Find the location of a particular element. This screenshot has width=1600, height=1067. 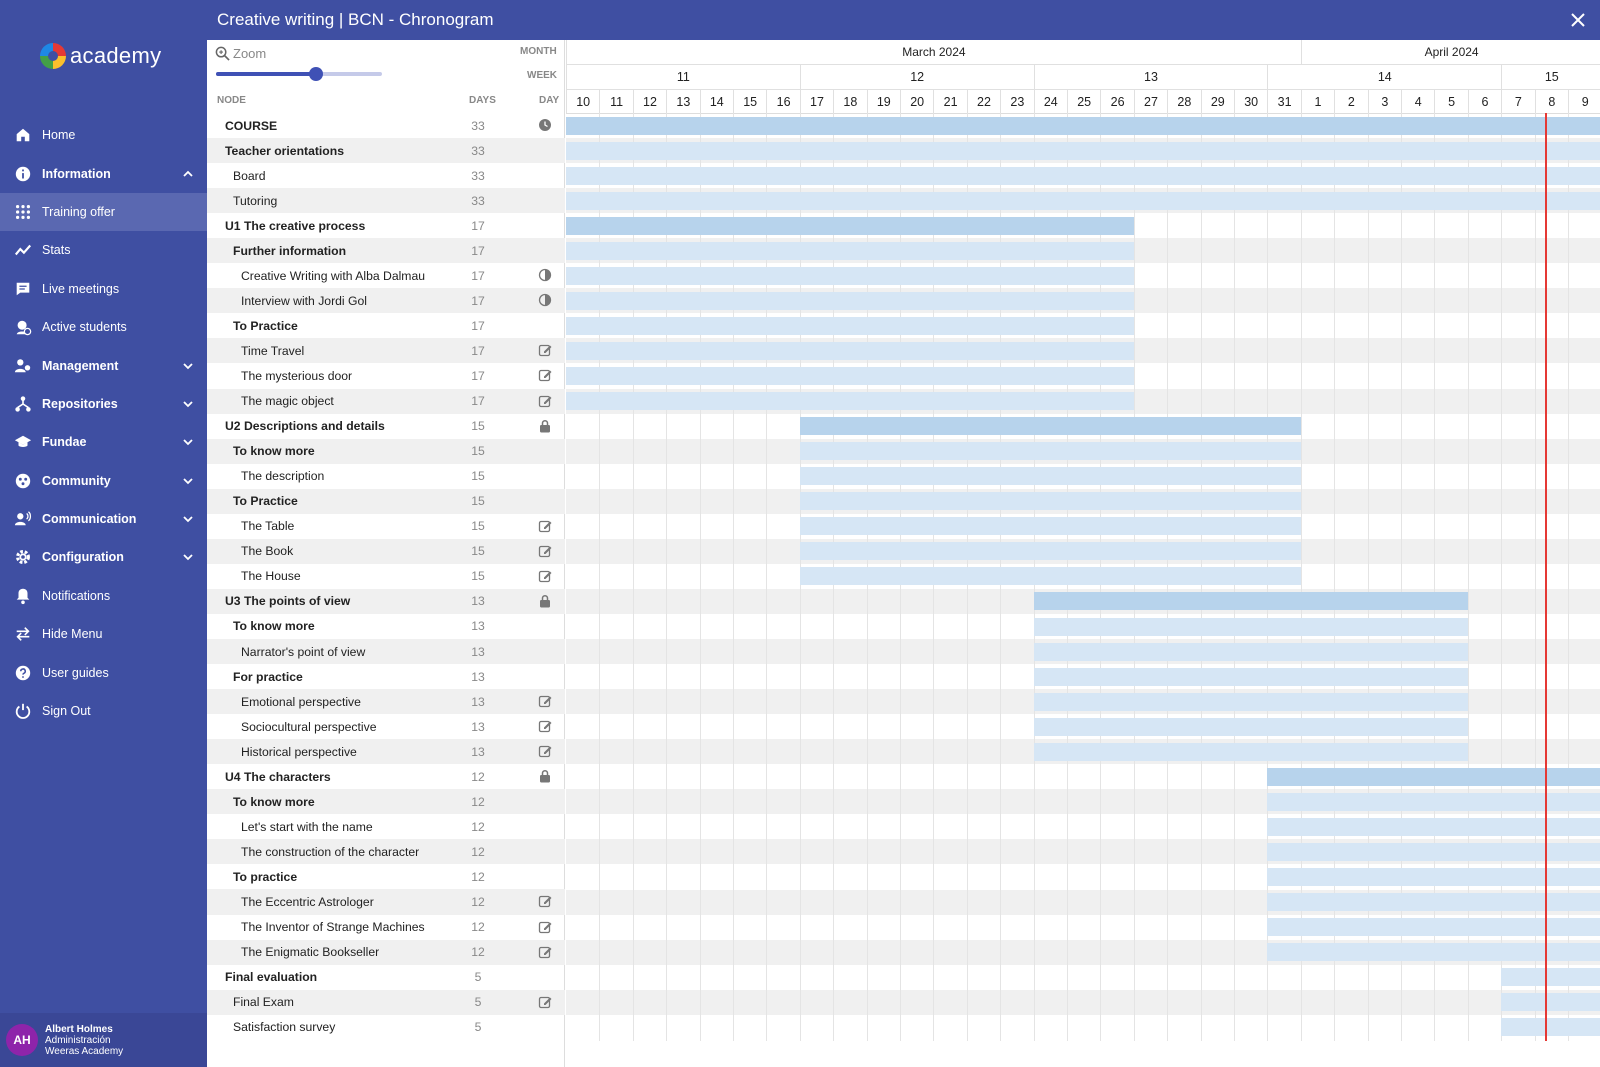

node-row: The Enigmatic Bookseller 12 is located at coordinates (386, 952).